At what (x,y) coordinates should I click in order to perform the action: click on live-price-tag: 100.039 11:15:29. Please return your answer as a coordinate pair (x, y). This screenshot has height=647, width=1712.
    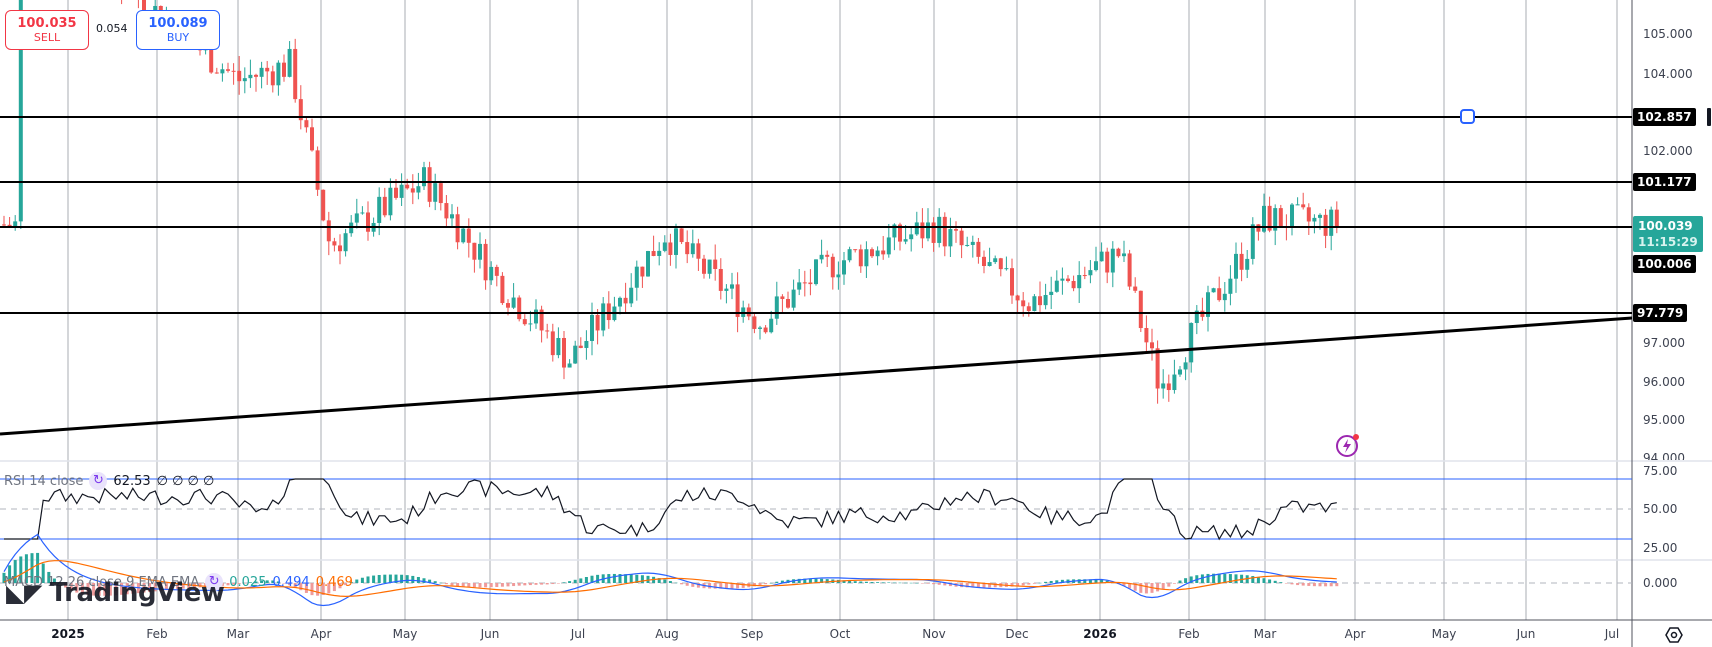
    Looking at the image, I should click on (1668, 234).